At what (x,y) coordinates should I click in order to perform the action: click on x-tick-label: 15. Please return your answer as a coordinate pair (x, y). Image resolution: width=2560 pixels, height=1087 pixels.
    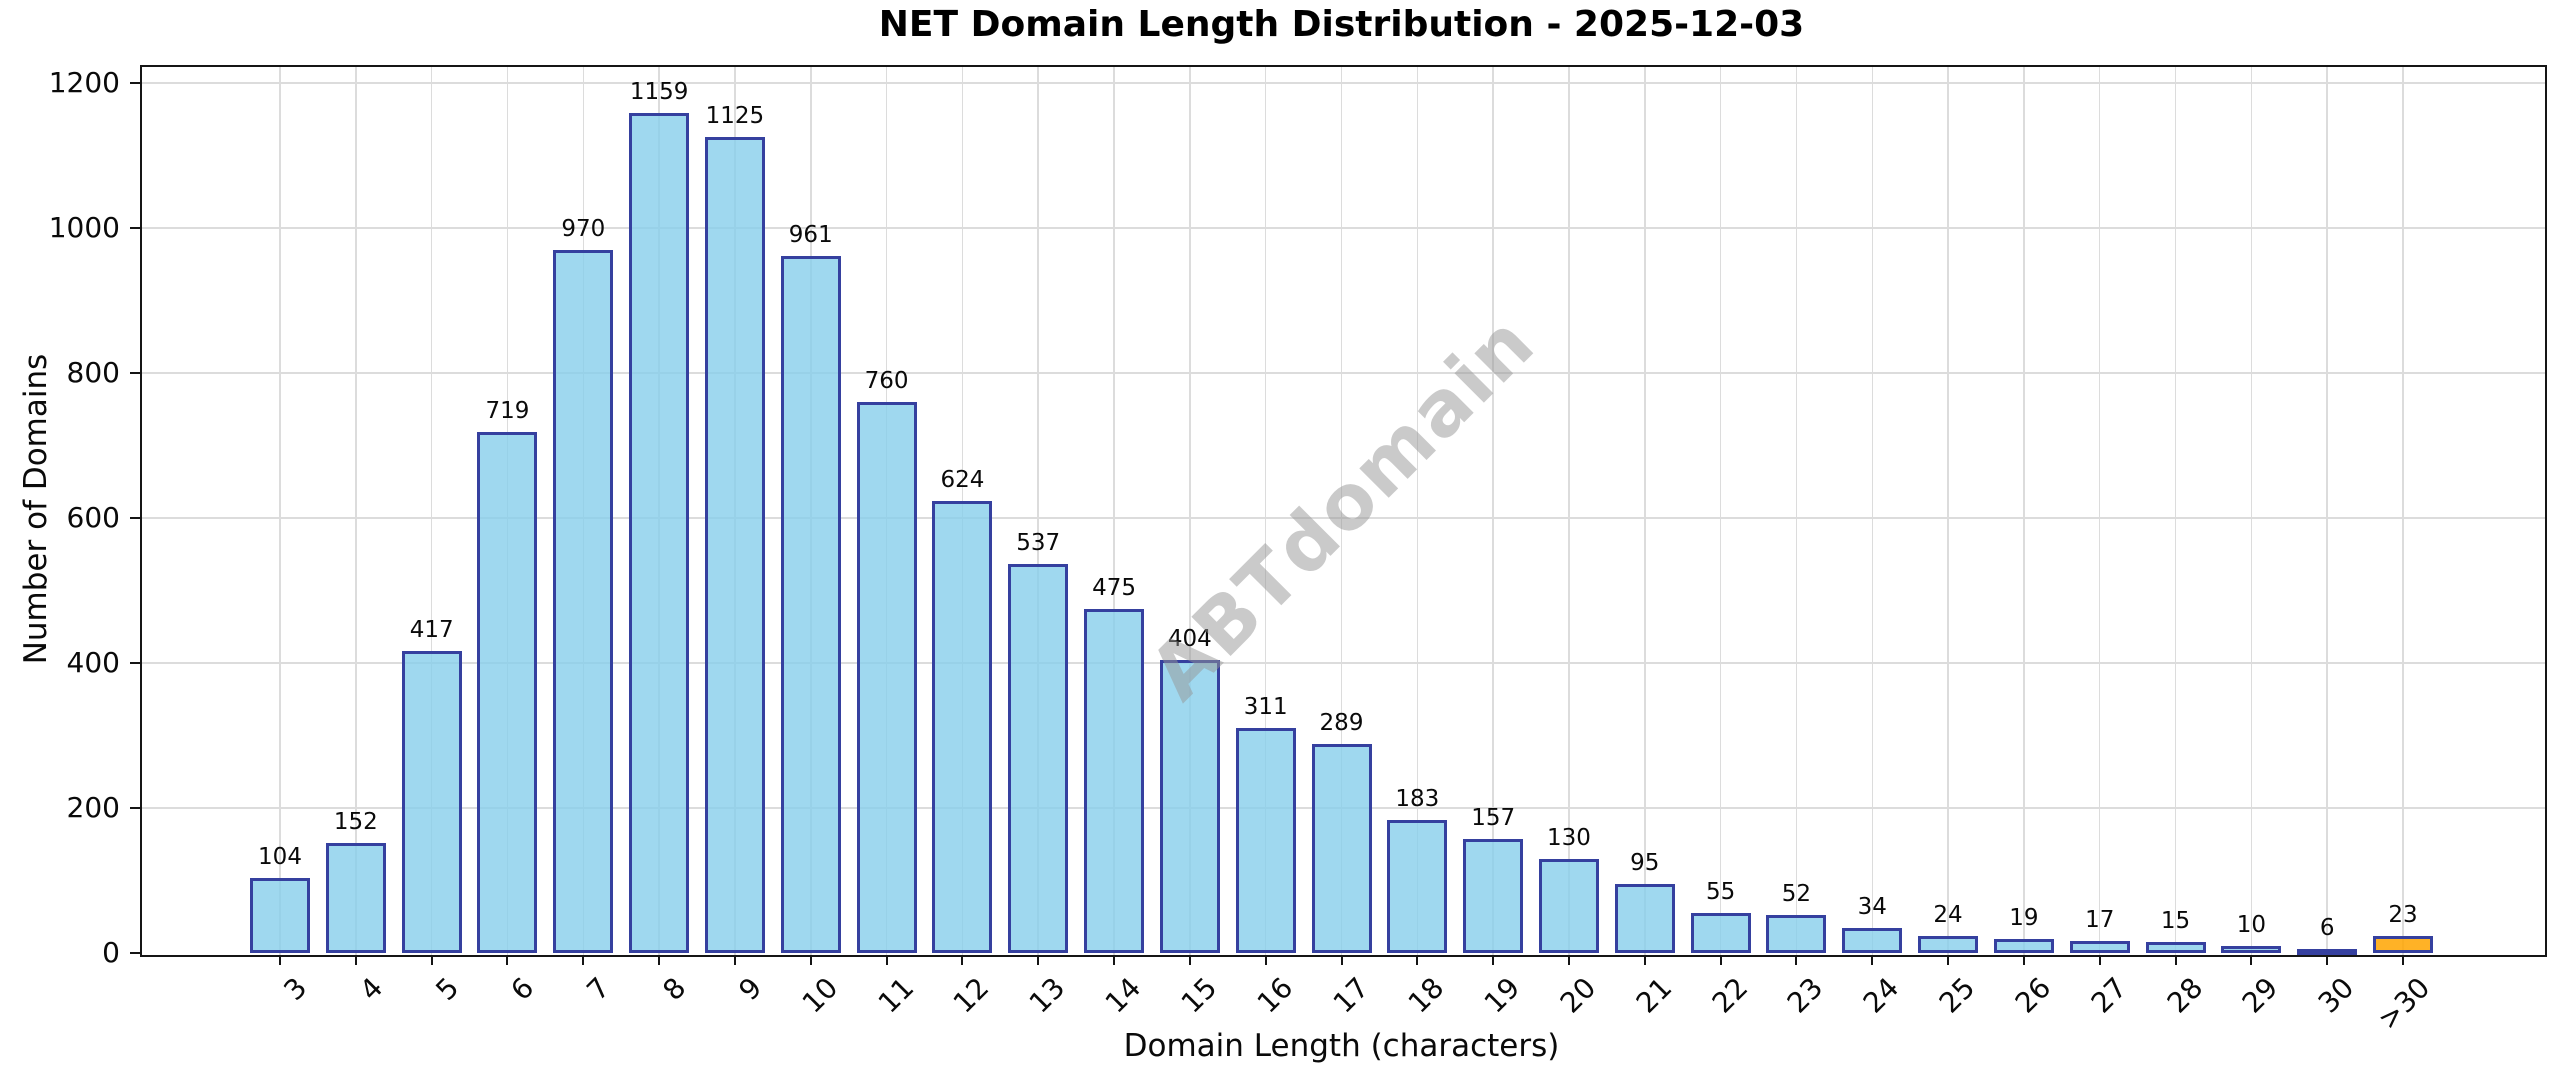
    Looking at the image, I should click on (1199, 995).